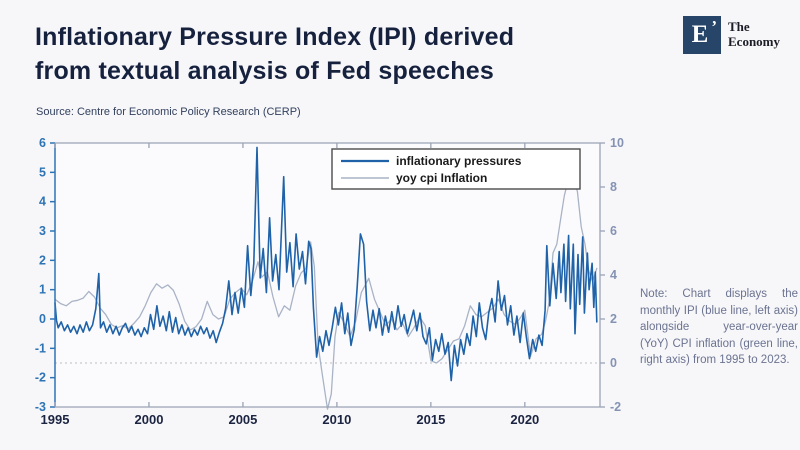 This screenshot has height=450, width=800. What do you see at coordinates (714, 26) in the screenshot?
I see `logo-apostrophe-icon: ’` at bounding box center [714, 26].